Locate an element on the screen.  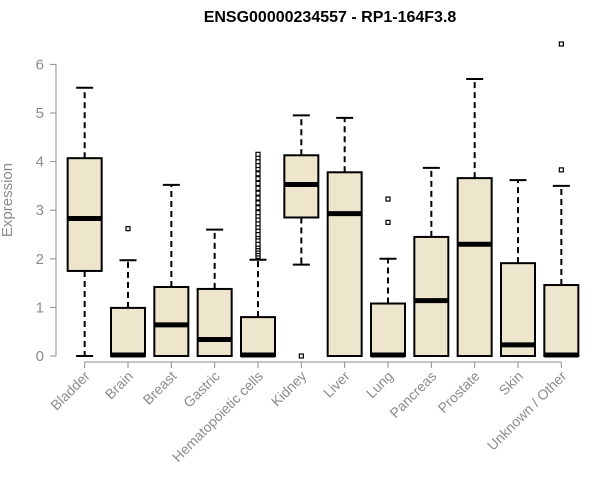
chart-title: ENSG00000234557 - RP1-164F3.8 is located at coordinates (330, 17).